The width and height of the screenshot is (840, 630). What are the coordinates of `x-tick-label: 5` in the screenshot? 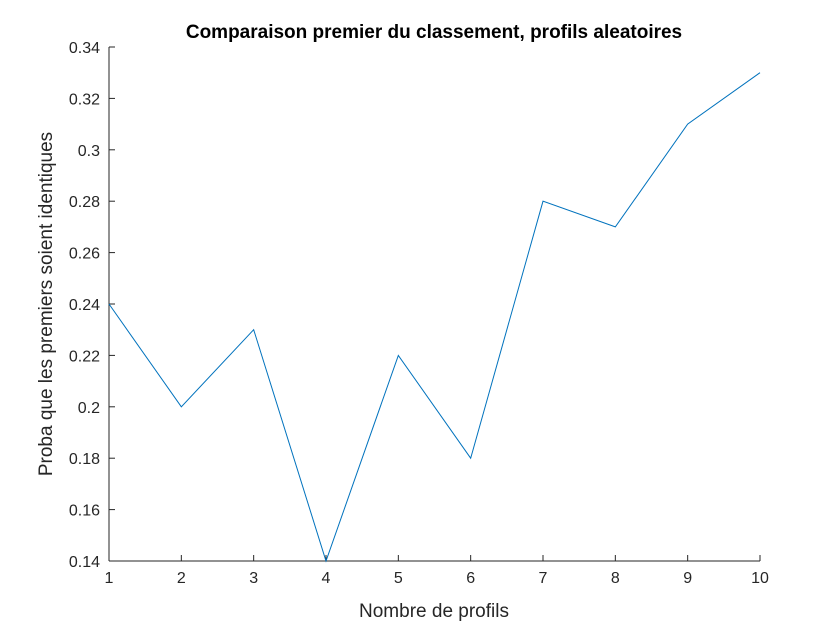 It's located at (398, 578).